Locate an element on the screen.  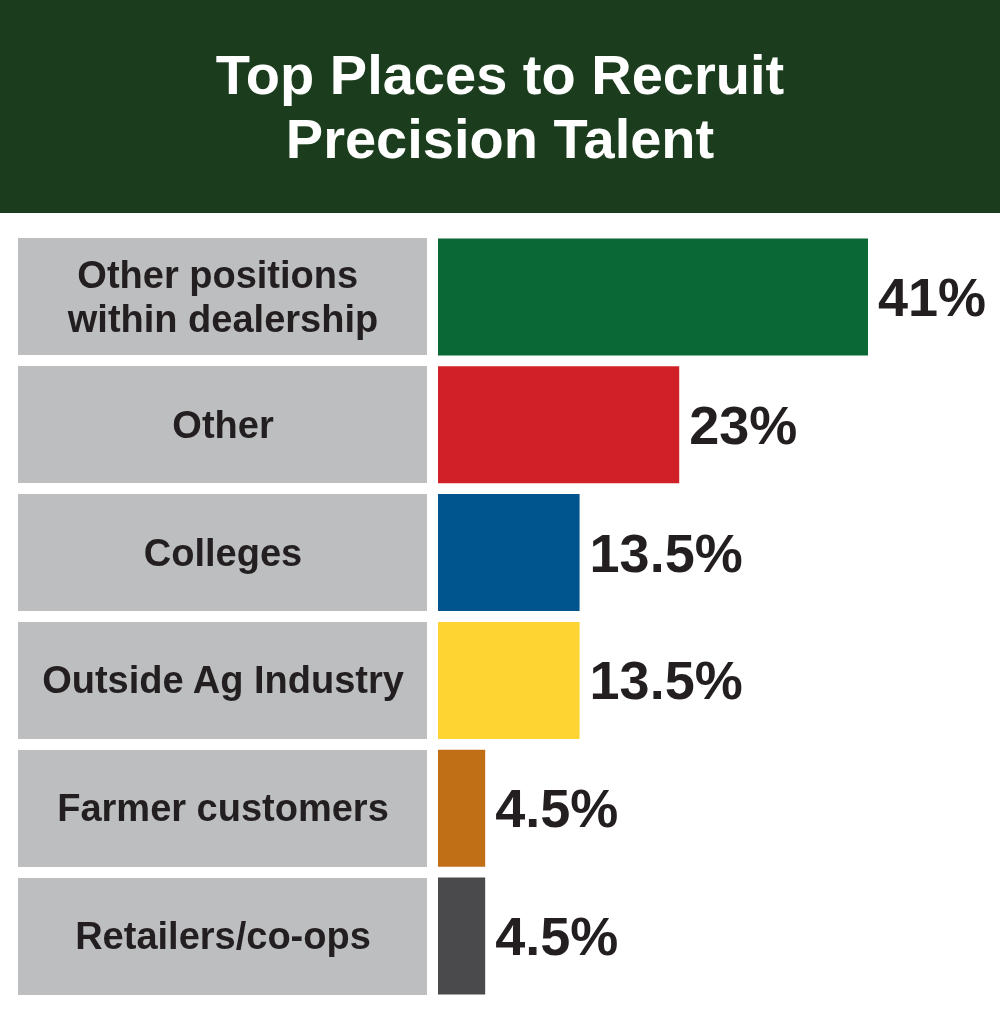
chart-title: Top Places to Recruit Precision Talent is located at coordinates (500, 106).